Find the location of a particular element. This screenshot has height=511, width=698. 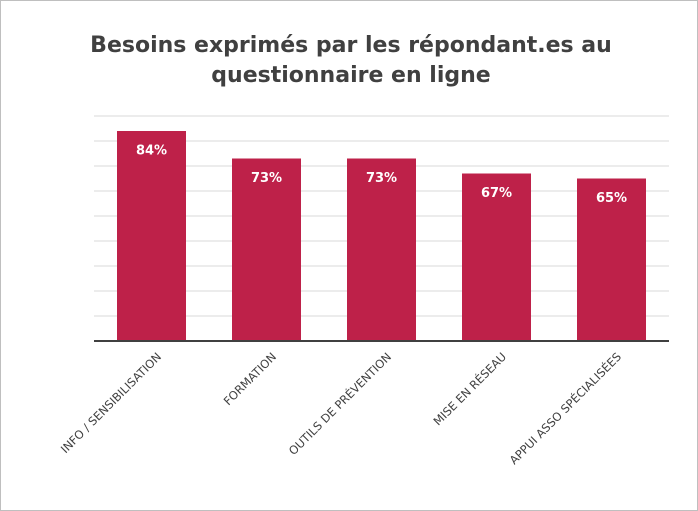

x-tick-label: APPUI ASSO SPÉCIALISÉES is located at coordinates (565, 408).